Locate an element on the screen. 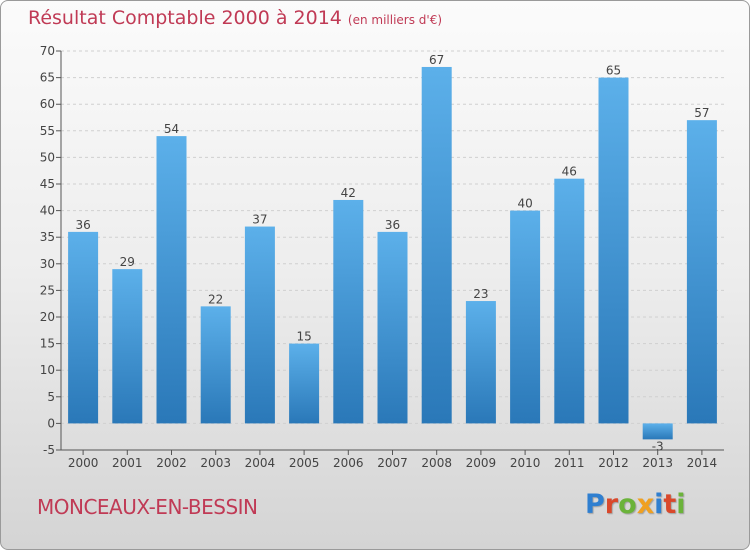  data-label: 37 is located at coordinates (259, 220).